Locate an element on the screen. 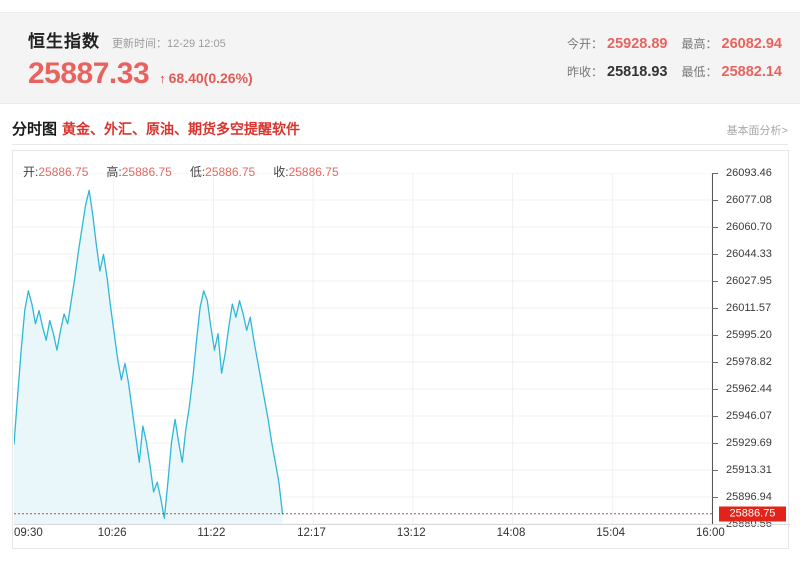 The width and height of the screenshot is (800, 575). section-divider is located at coordinates (400, 144).